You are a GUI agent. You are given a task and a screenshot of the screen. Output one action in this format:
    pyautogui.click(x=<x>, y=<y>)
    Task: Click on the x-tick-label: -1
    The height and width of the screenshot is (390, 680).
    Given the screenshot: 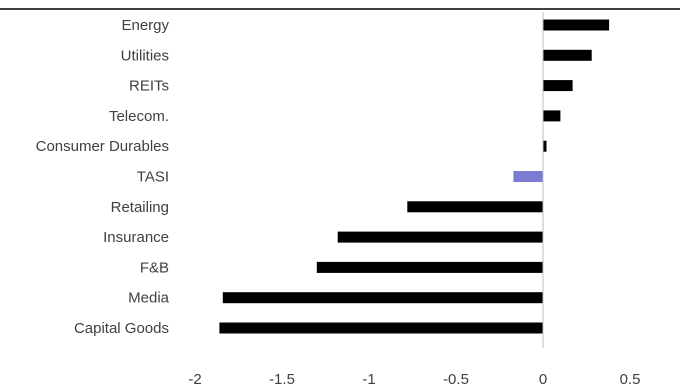 What is the action you would take?
    pyautogui.click(x=368, y=378)
    